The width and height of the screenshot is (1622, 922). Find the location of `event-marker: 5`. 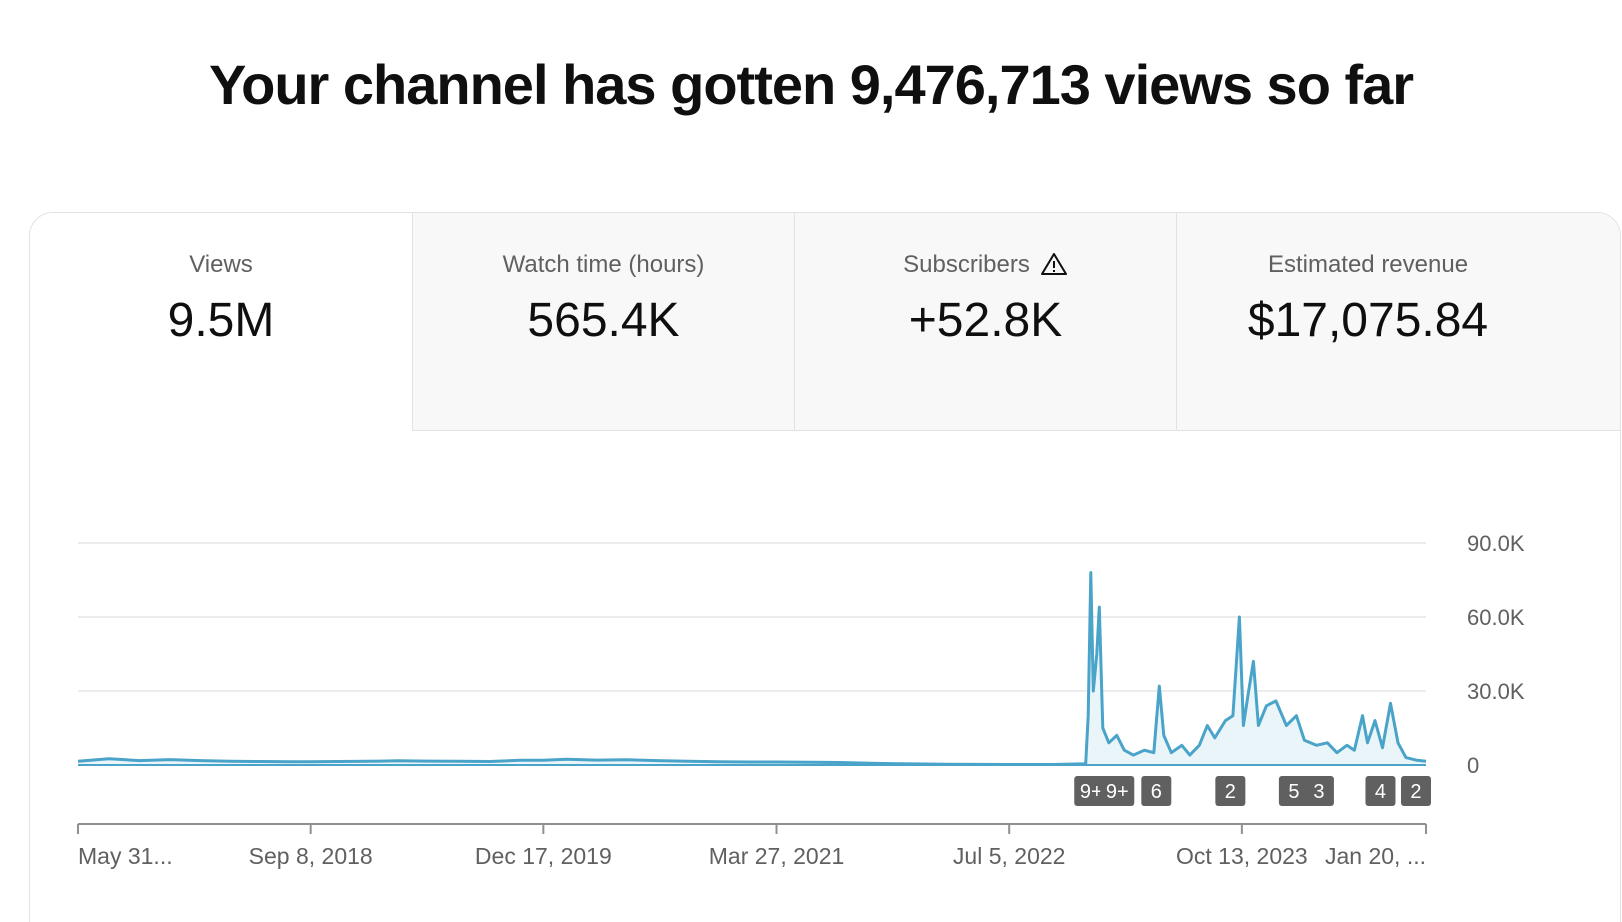

event-marker: 5 is located at coordinates (1293, 791).